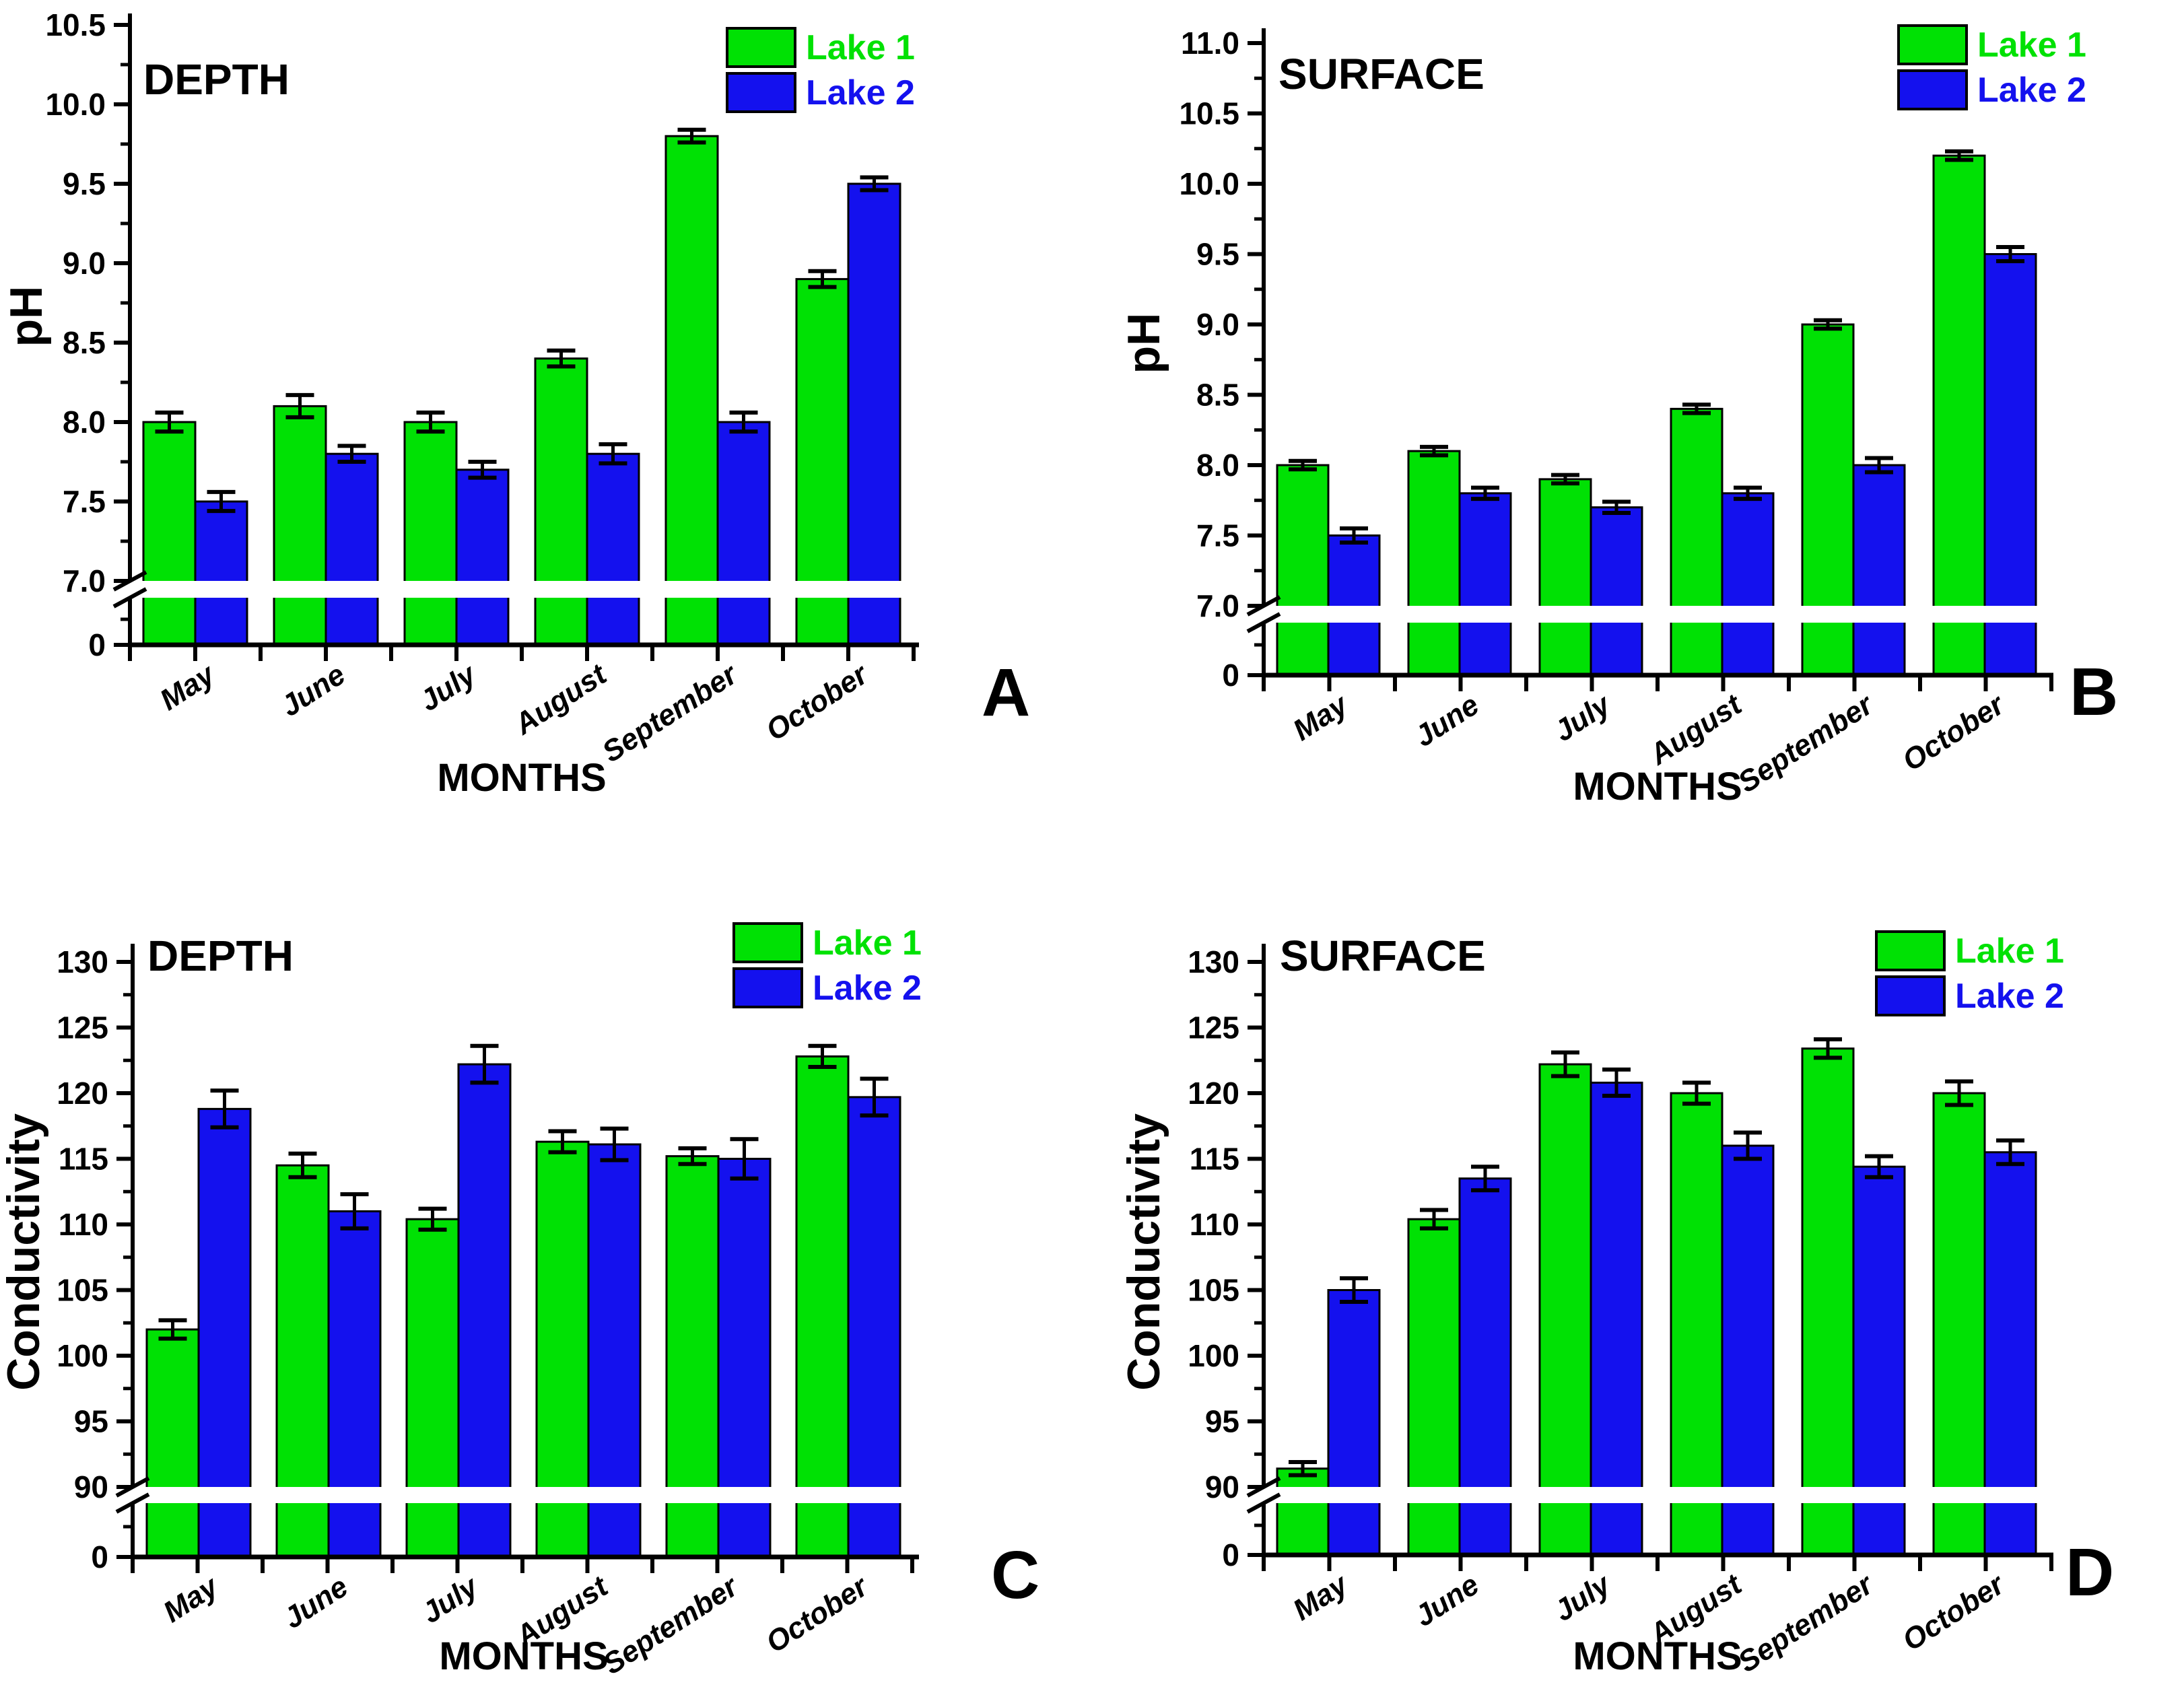 Image resolution: width=2184 pixels, height=1699 pixels. Describe the element at coordinates (2090, 1572) in the screenshot. I see `panel-letter: D` at that location.